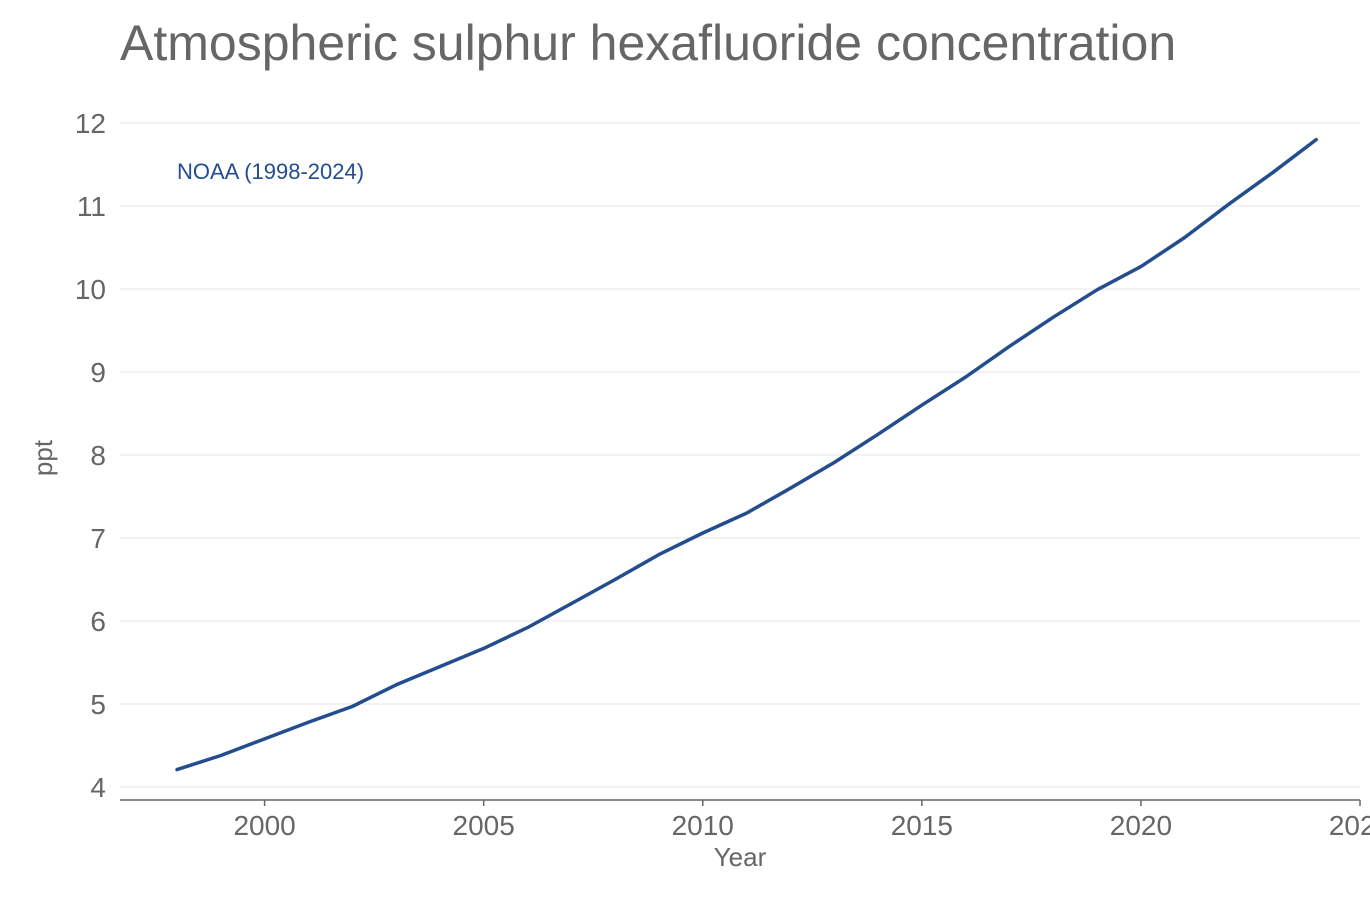 This screenshot has width=1370, height=900. I want to click on x-axis-ticks: 2000 2005 2010 2015 2020 2025, so click(801, 820).